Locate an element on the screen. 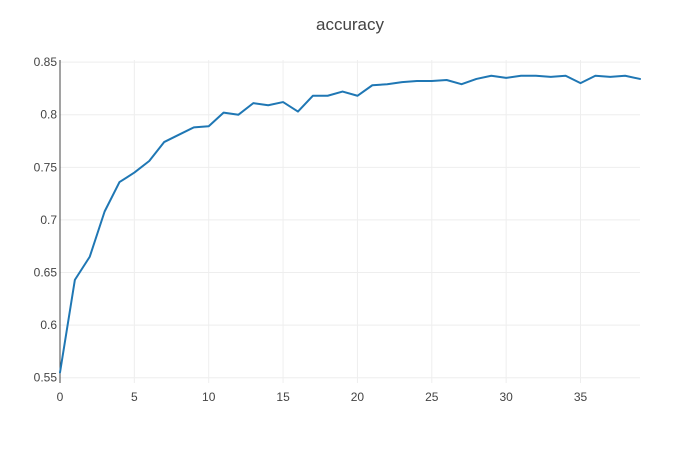 This screenshot has width=700, height=450. y-axis-ticks: 0.55 0.6 0.65 0.7 0.75 0.8 0.85 is located at coordinates (46, 220).